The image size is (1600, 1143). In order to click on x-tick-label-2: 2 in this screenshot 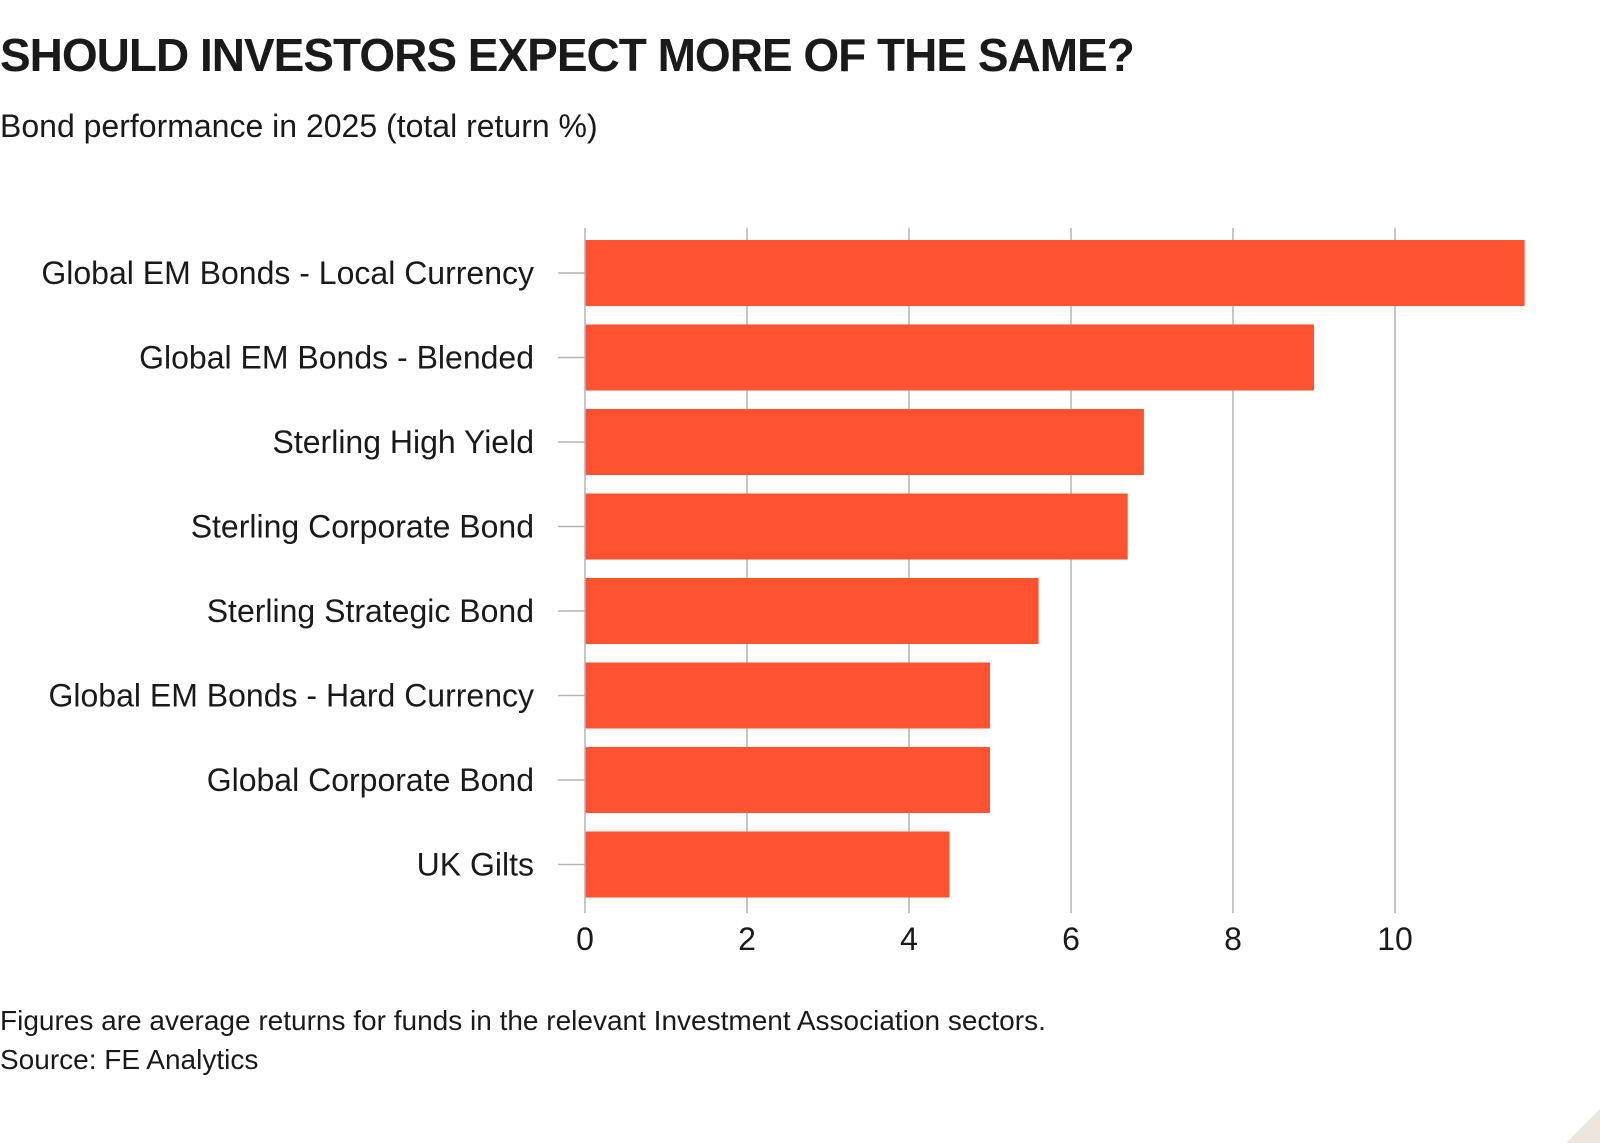, I will do `click(747, 939)`.